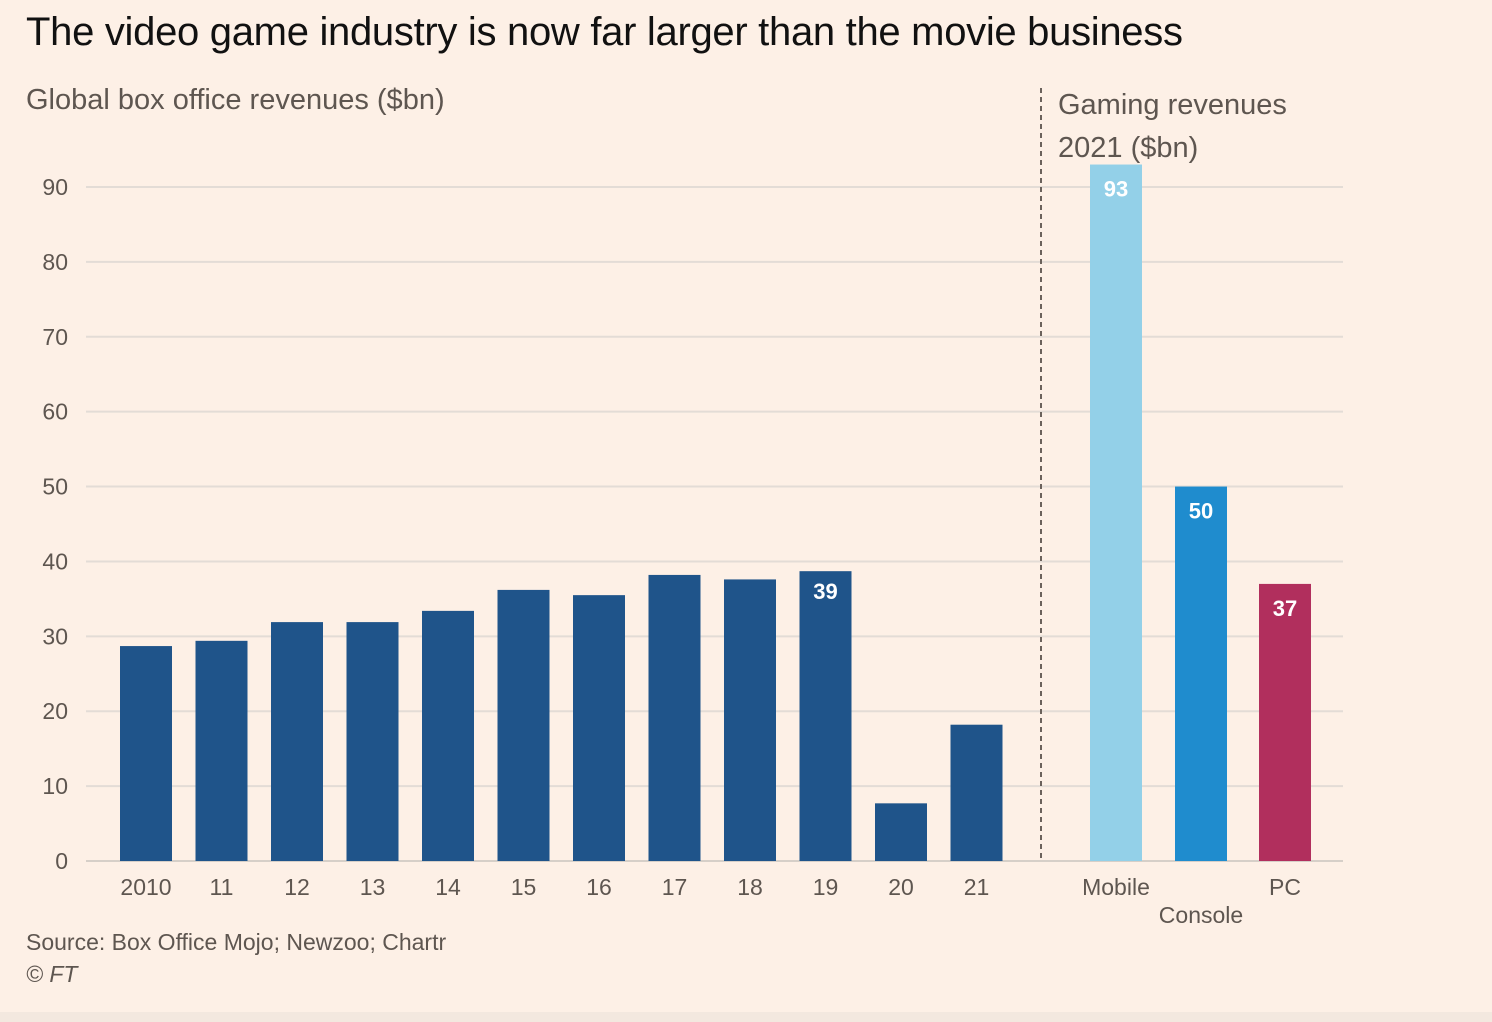  I want to click on bar-gaming-mobile, so click(1116, 513).